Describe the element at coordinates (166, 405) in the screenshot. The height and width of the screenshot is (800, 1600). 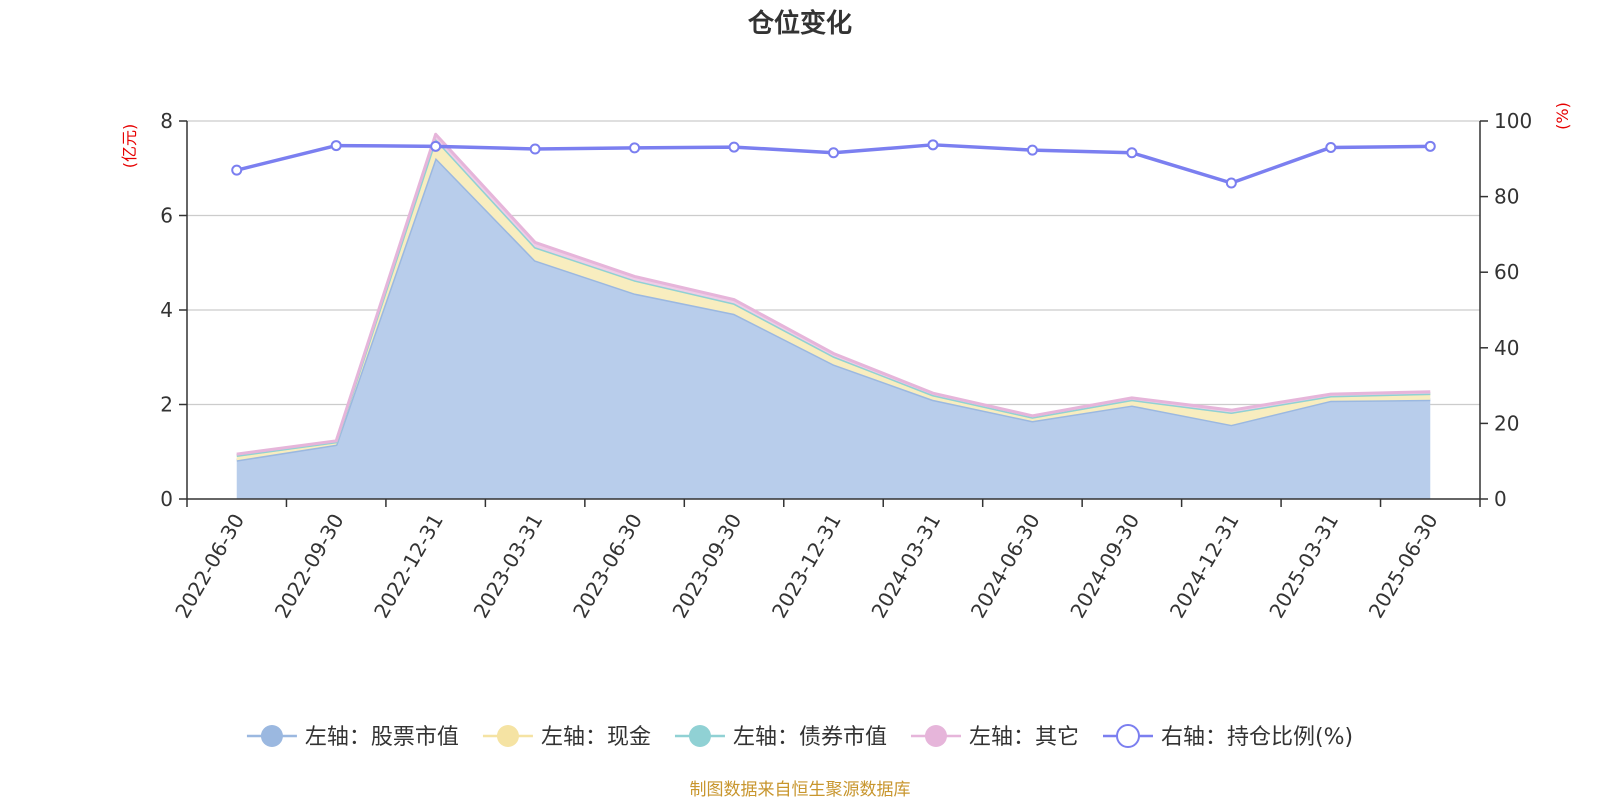
I see `left-axis-tick-label: 2` at that location.